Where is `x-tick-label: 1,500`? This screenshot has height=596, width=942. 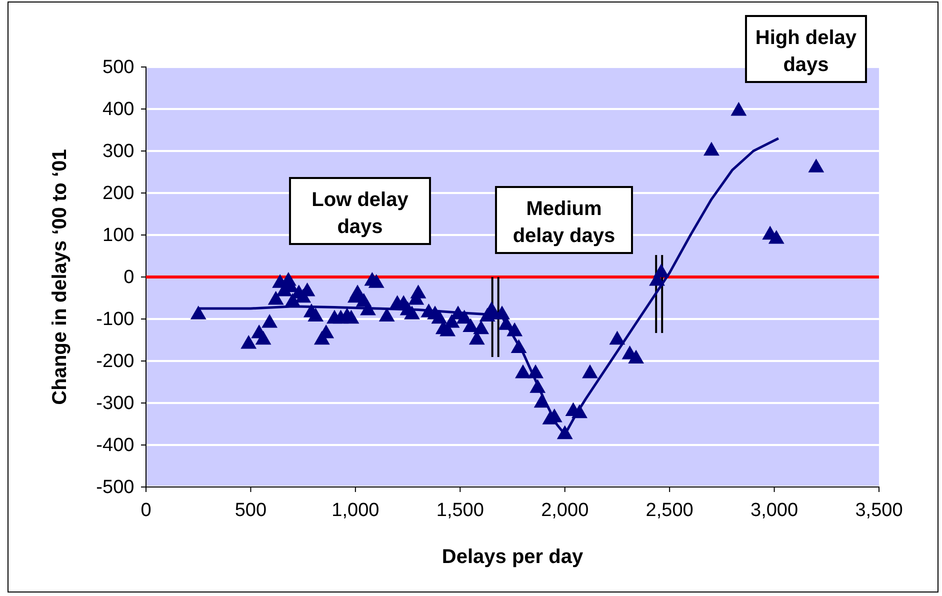 x-tick-label: 1,500 is located at coordinates (460, 510).